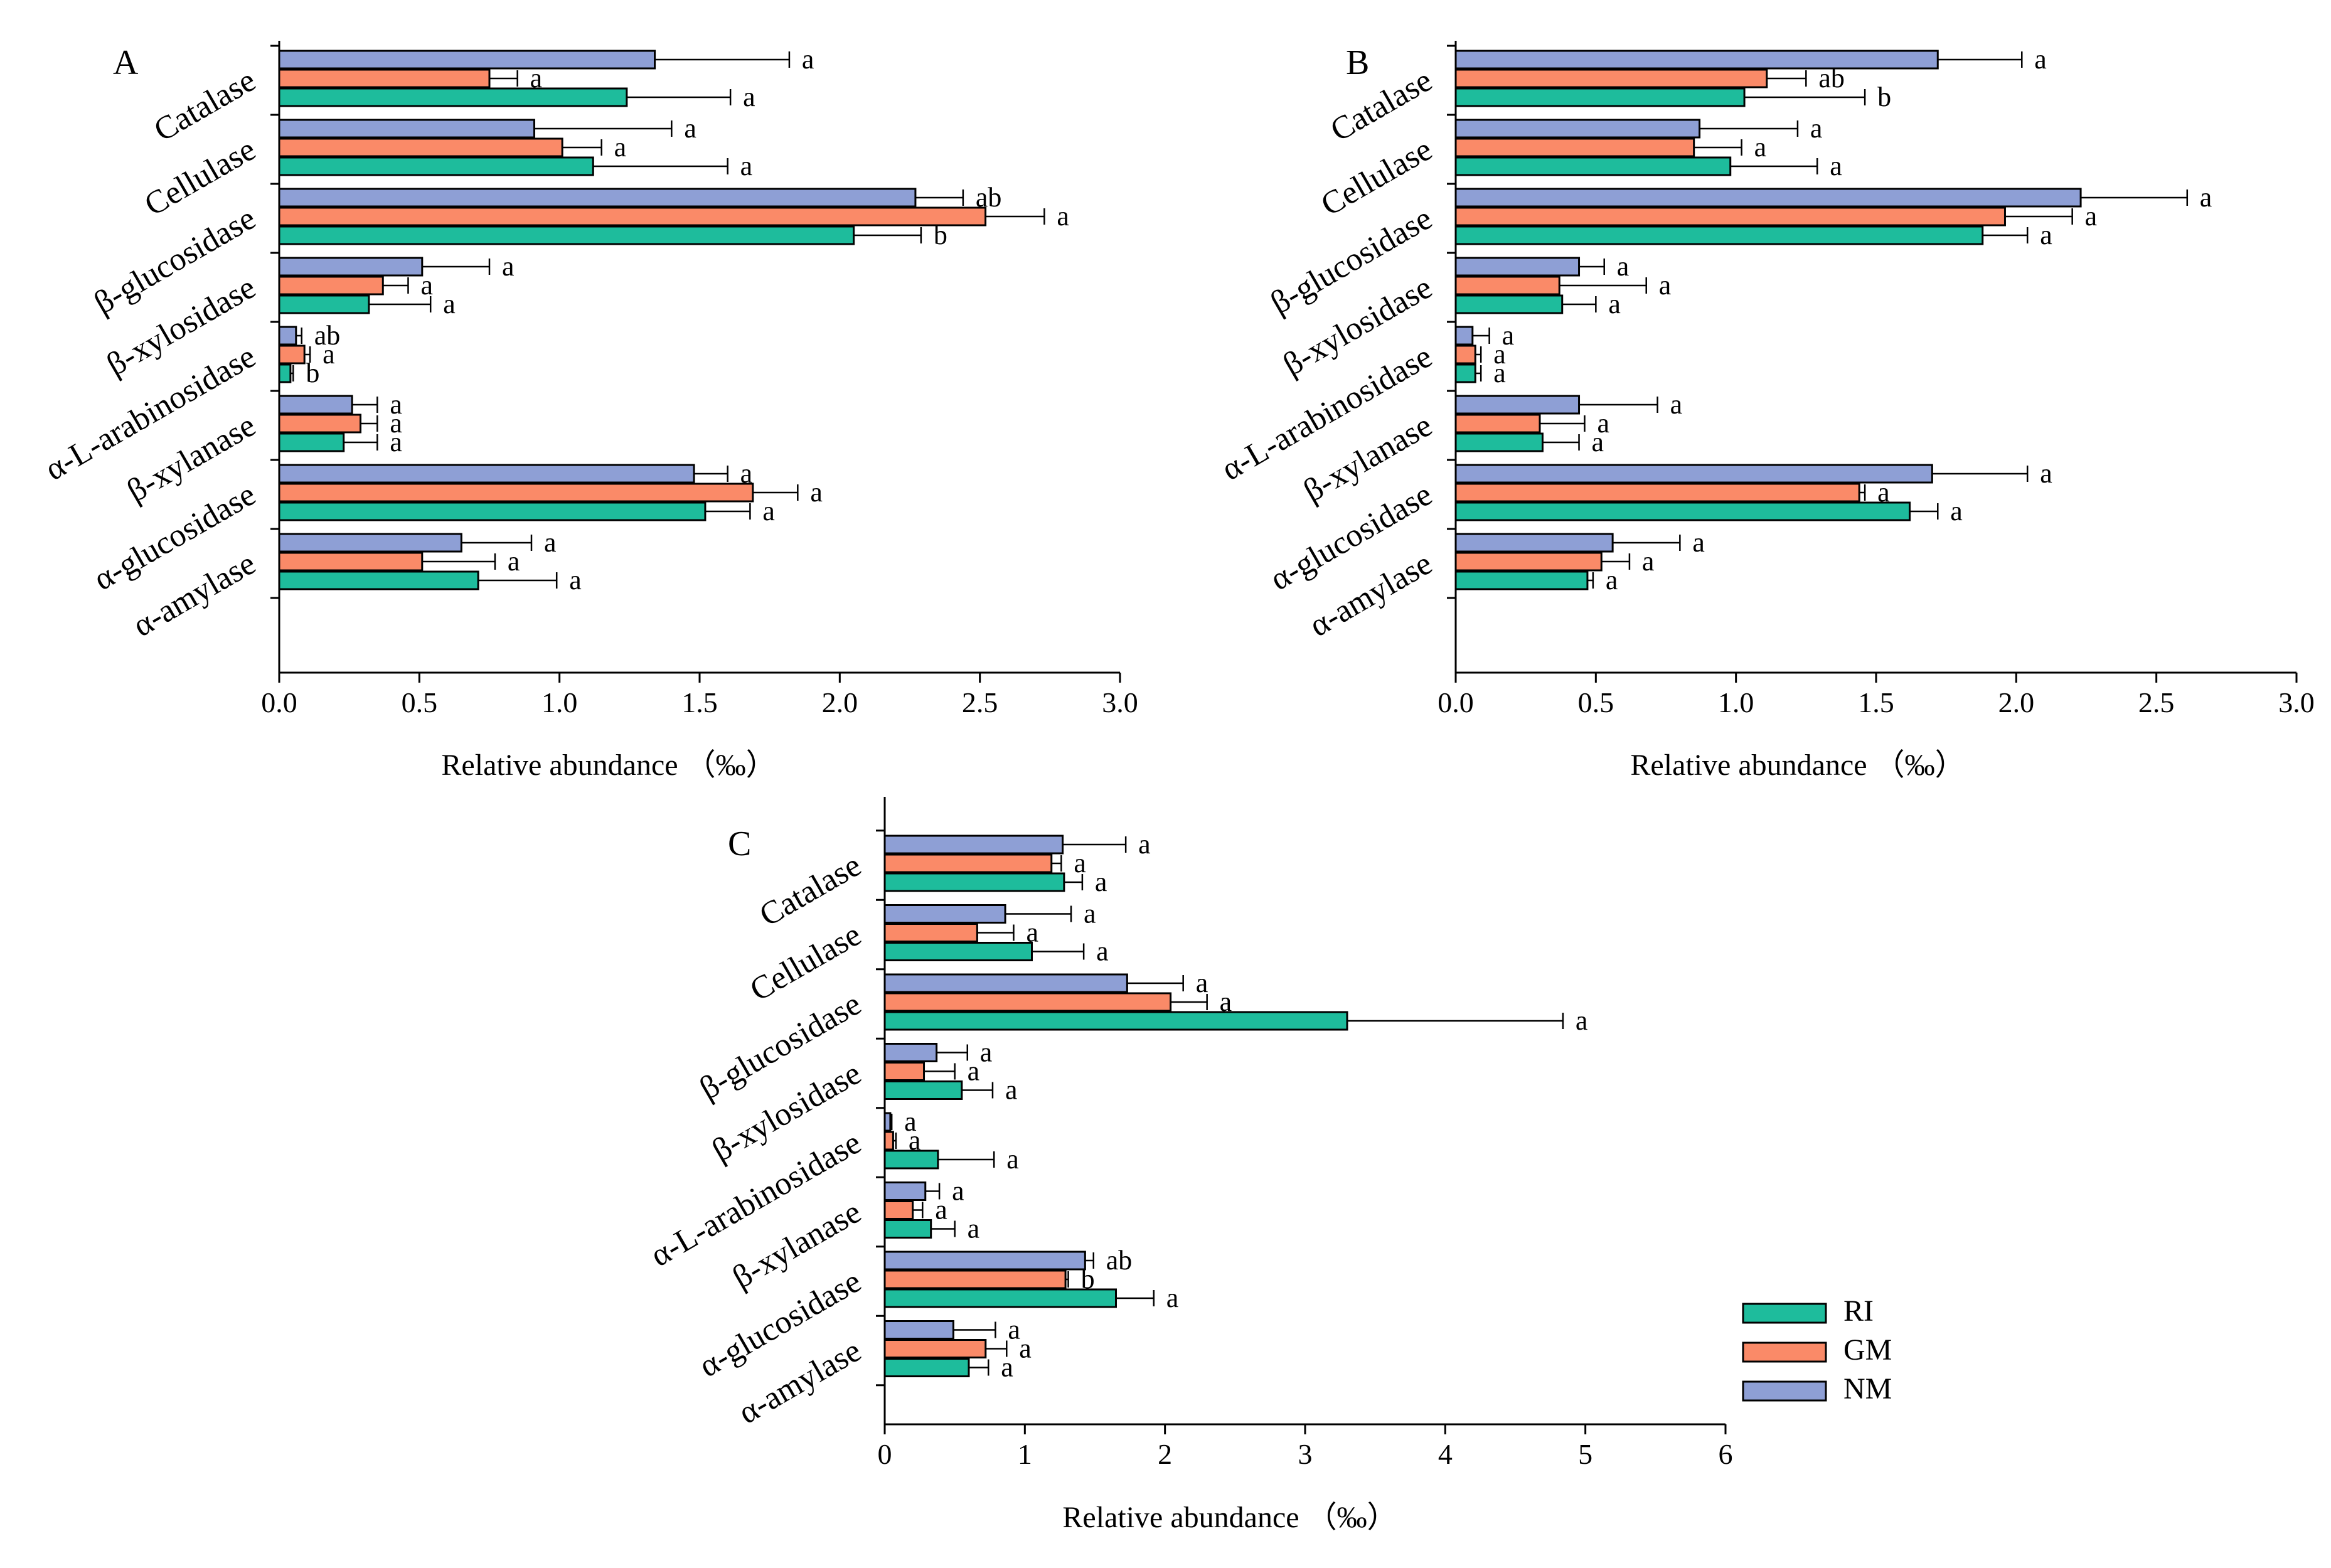 This screenshot has width=2331, height=1568. I want to click on legend: RI GM NM, so click(1817, 1349).